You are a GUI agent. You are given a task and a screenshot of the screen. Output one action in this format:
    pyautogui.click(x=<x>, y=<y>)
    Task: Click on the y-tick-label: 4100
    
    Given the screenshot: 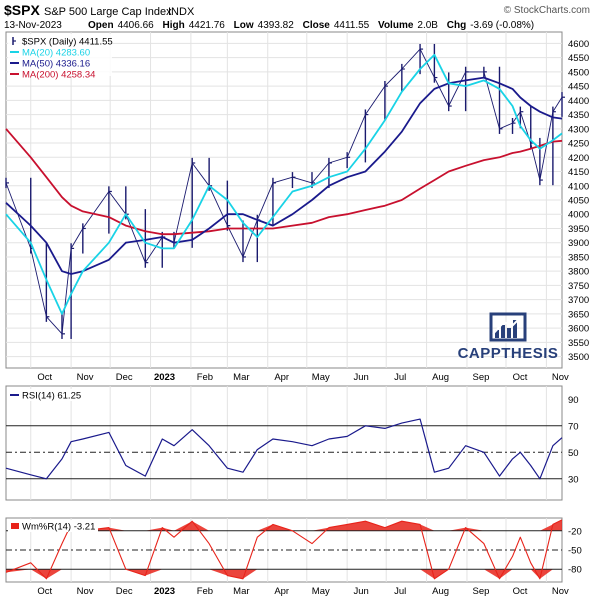 What is the action you would take?
    pyautogui.click(x=578, y=186)
    